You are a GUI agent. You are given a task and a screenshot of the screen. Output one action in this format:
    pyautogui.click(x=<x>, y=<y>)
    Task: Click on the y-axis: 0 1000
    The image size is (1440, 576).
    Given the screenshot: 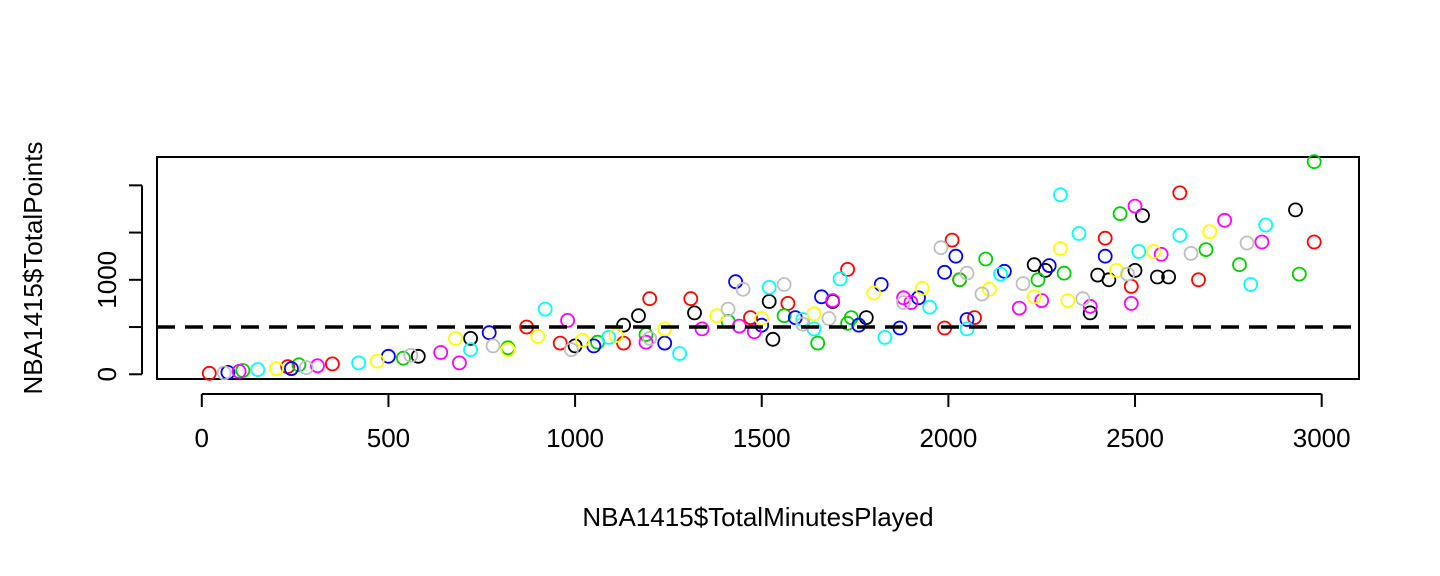 What is the action you would take?
    pyautogui.click(x=117, y=283)
    